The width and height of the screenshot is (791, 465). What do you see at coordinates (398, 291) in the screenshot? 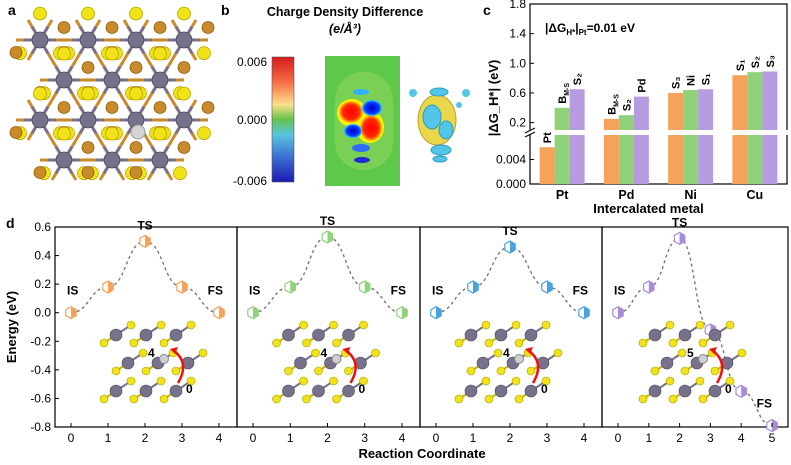
I see `label-FS-Pd: FS` at bounding box center [398, 291].